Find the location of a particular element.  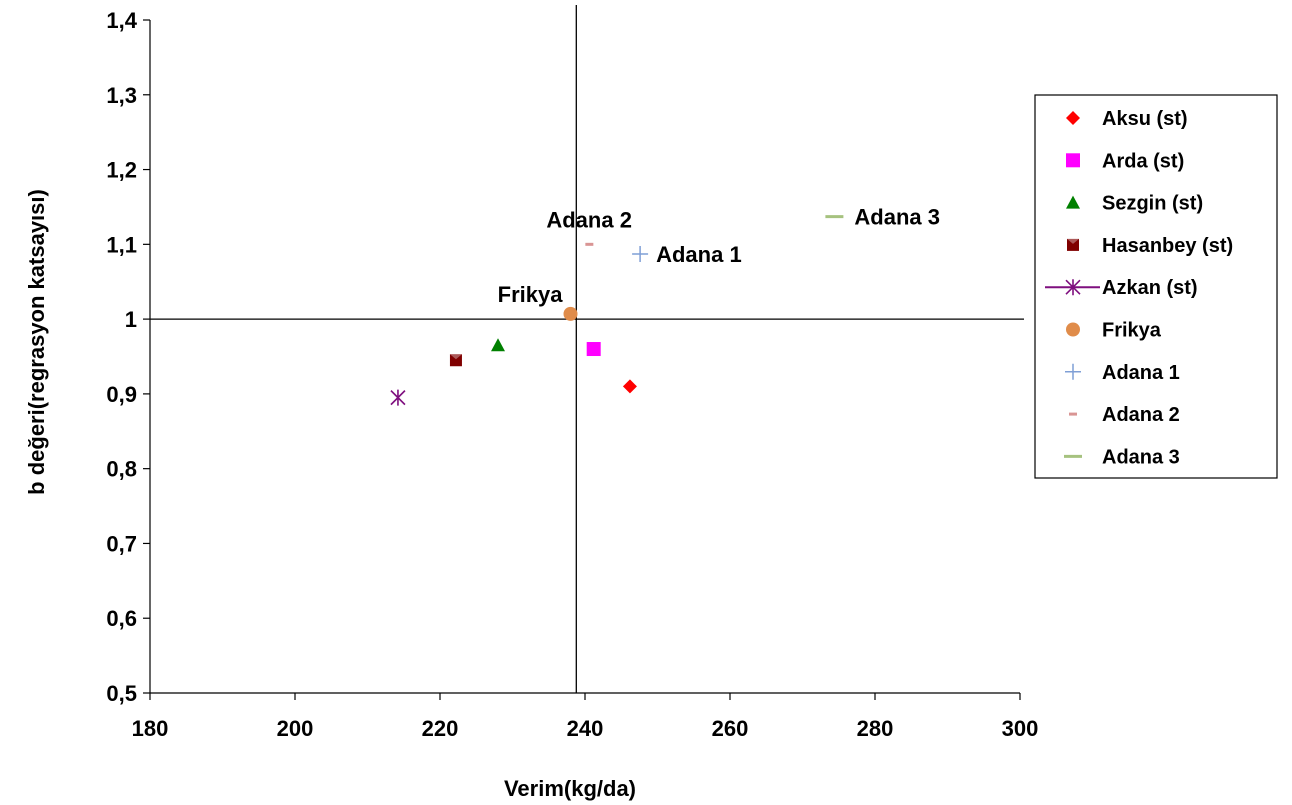

legend-item-frikya: Frikya is located at coordinates (1114, 331).